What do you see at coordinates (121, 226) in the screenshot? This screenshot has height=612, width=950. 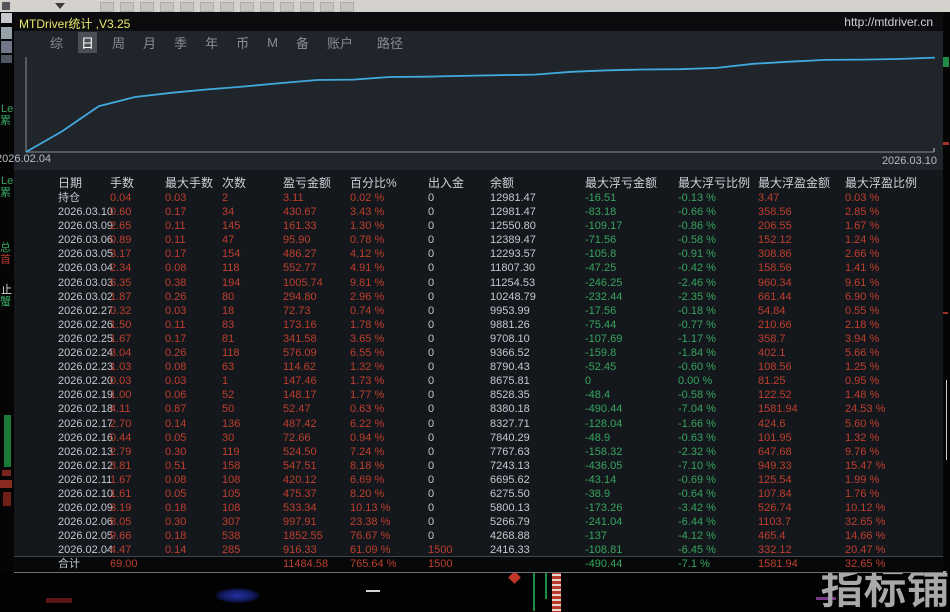 I see `cell: 2.65` at bounding box center [121, 226].